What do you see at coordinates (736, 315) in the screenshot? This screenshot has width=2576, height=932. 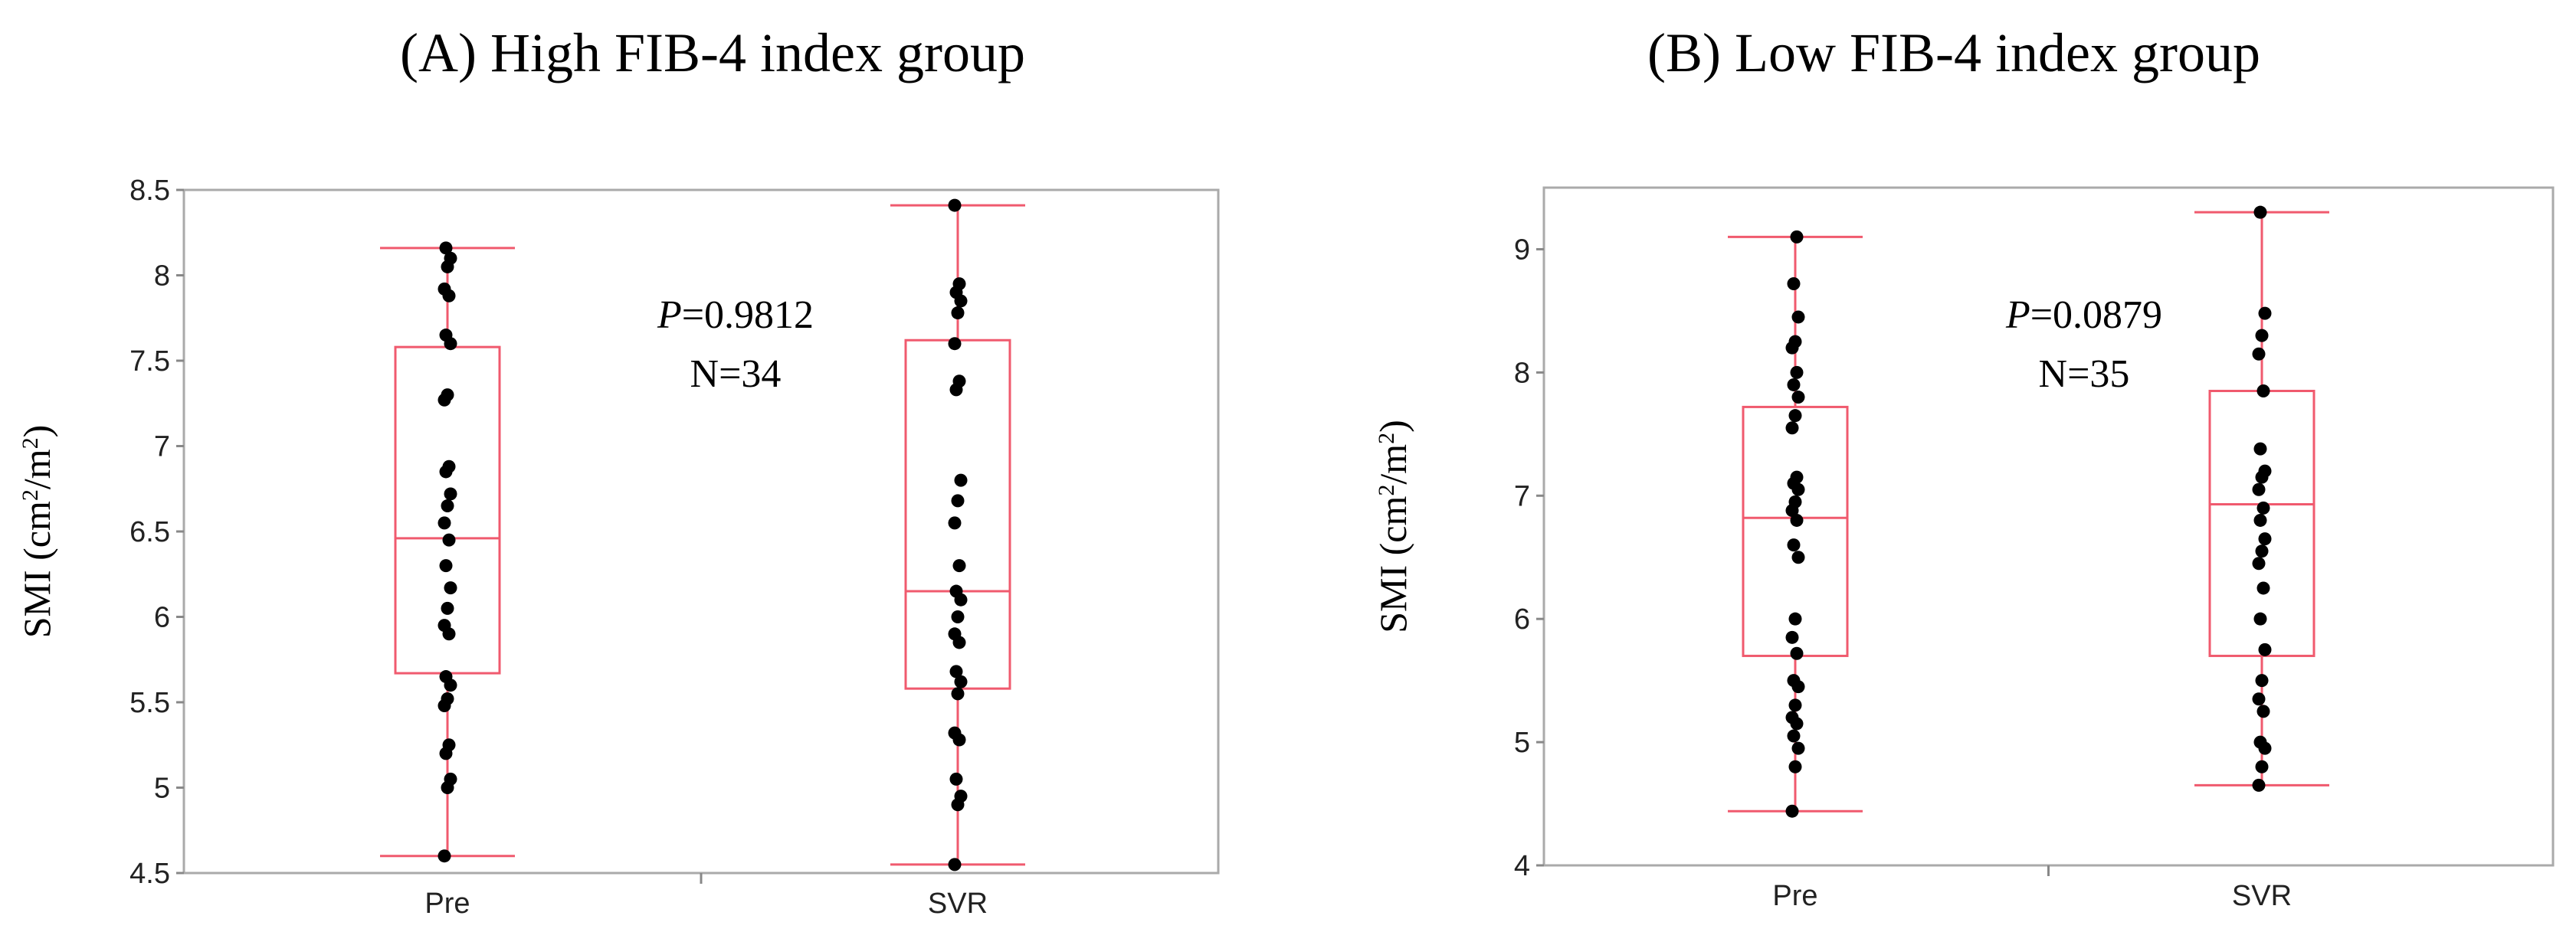 I see `p-value-annotation: P=0.9812` at bounding box center [736, 315].